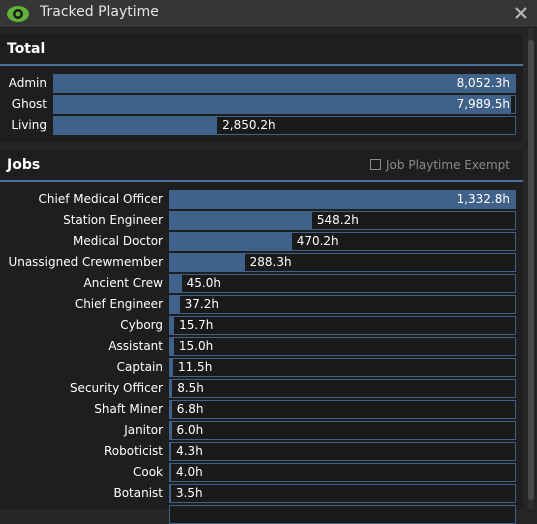 This screenshot has width=537, height=524. Describe the element at coordinates (342, 451) in the screenshot. I see `progress-bar: 4.3h` at that location.